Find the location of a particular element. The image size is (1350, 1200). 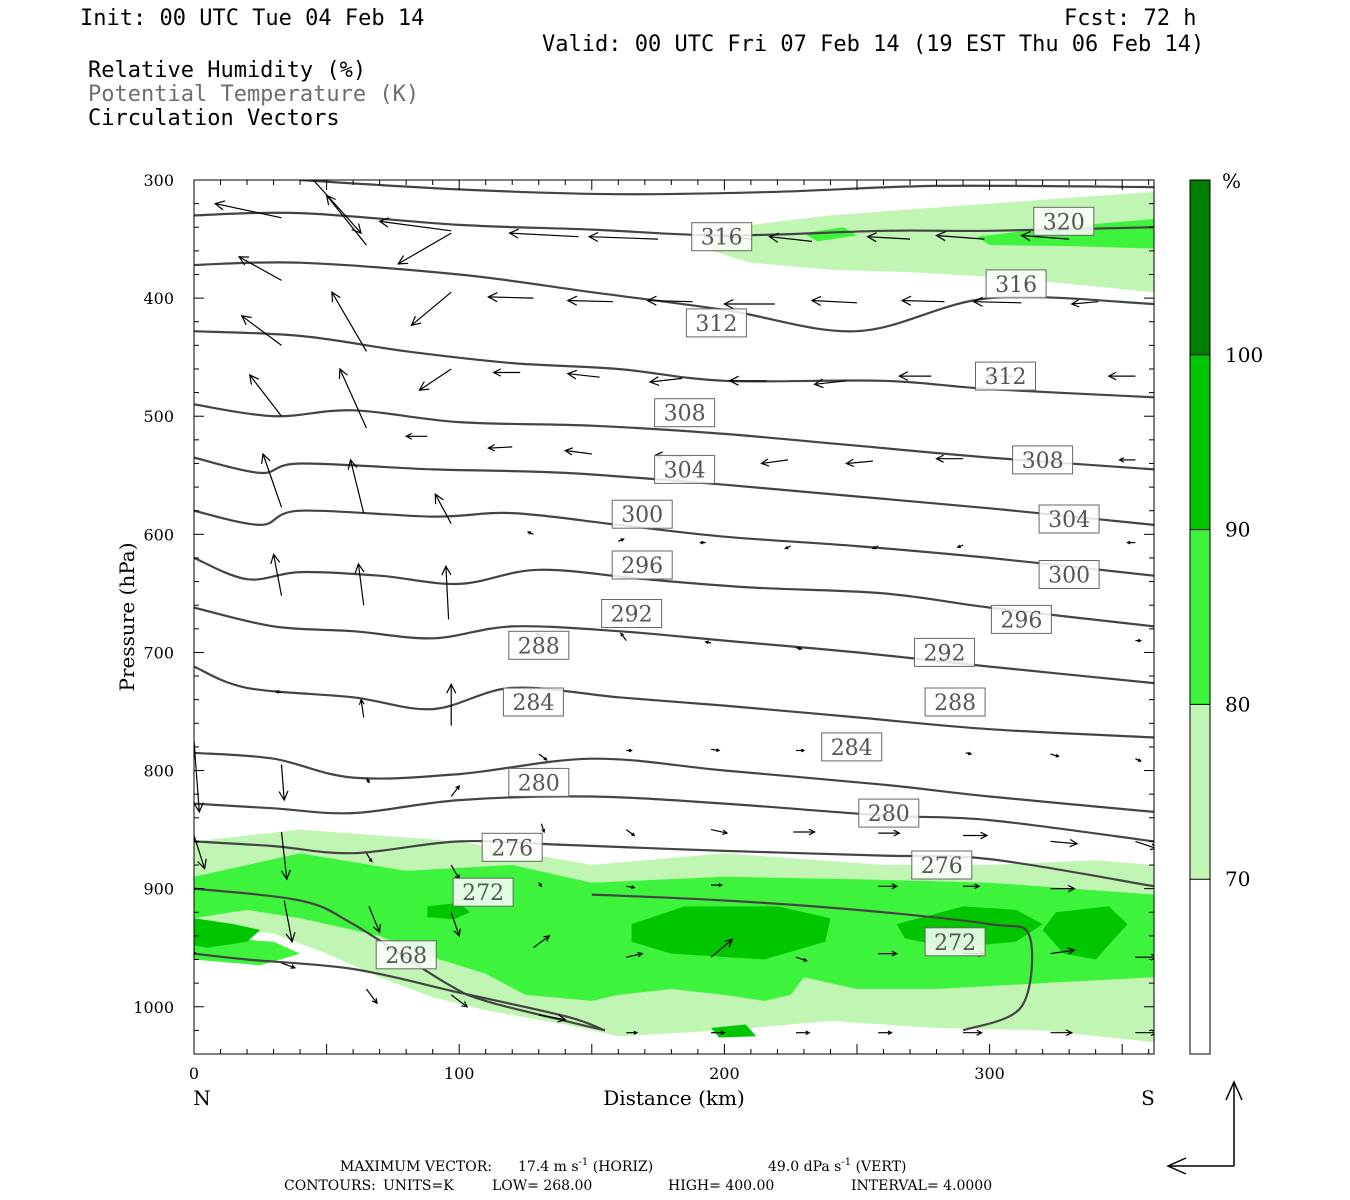

contour-interval: INTERVAL= 4.0000 is located at coordinates (921, 1186).